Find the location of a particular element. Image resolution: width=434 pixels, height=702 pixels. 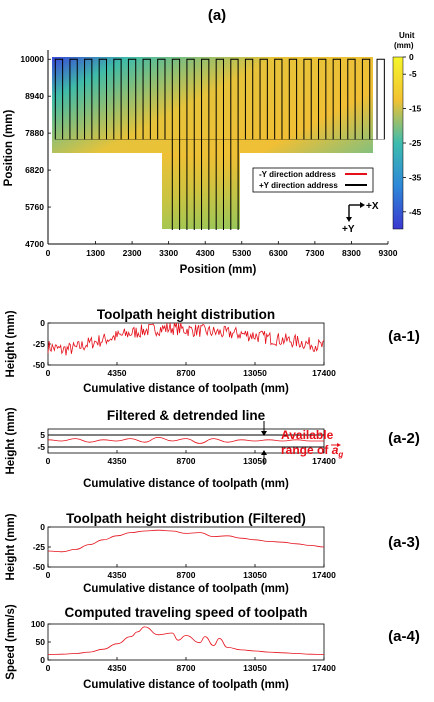

heatmap-y-label: Position (mm) is located at coordinates (9, 148).